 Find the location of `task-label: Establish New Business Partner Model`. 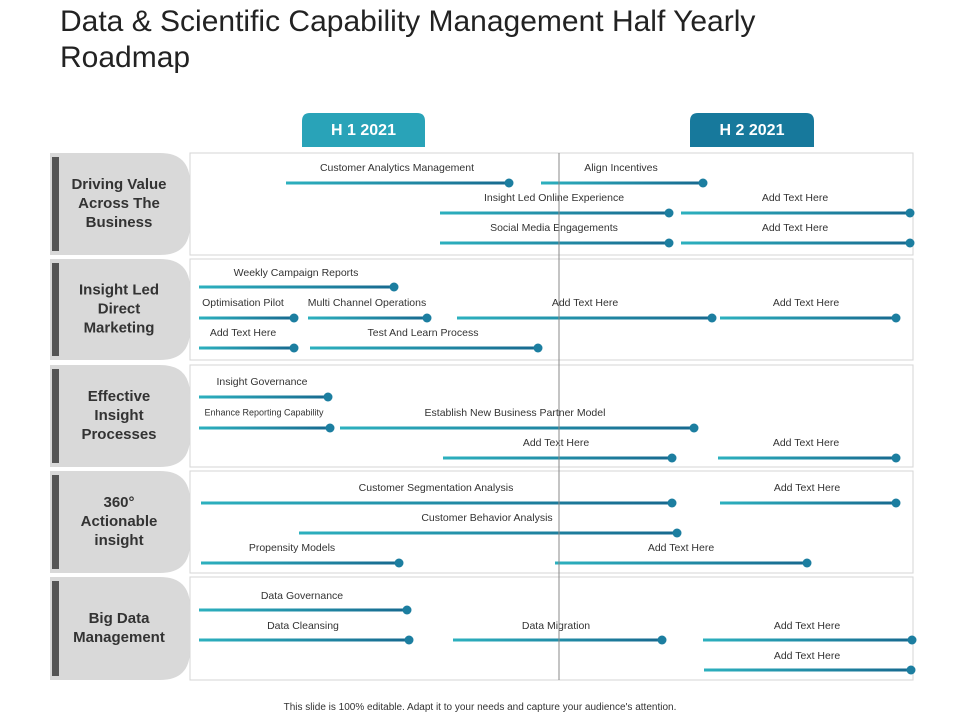

task-label: Establish New Business Partner Model is located at coordinates (515, 413).